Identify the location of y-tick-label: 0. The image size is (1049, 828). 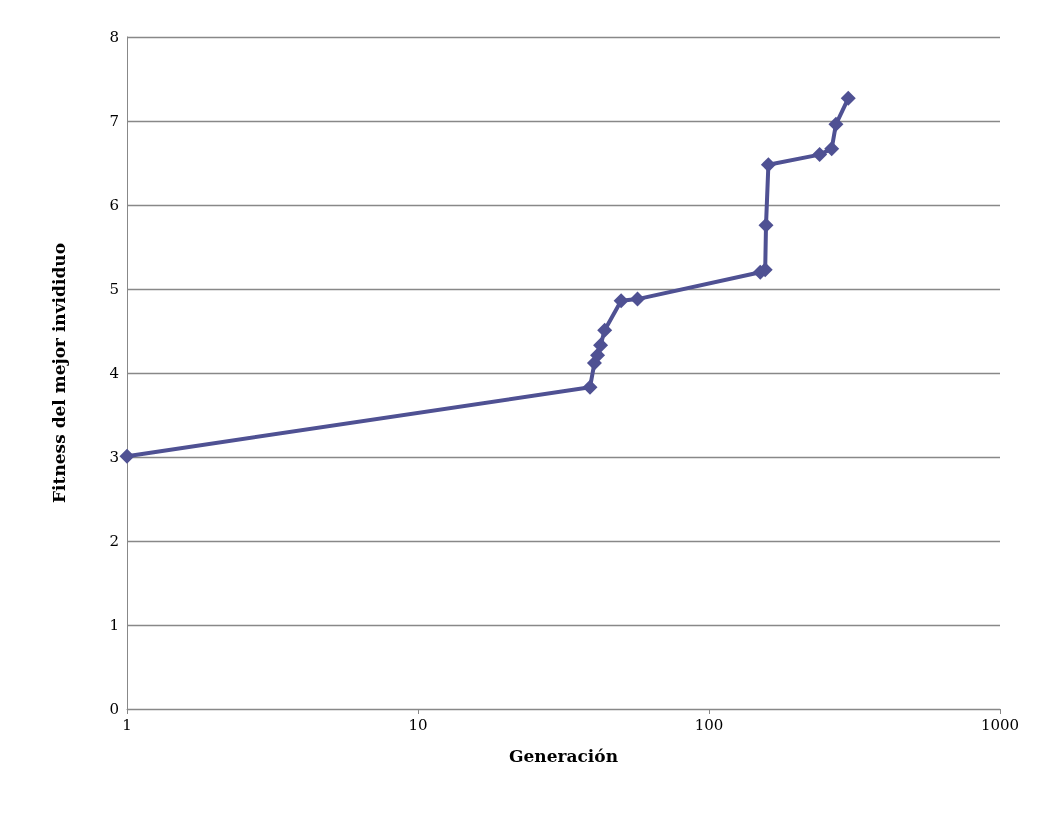
(114, 709).